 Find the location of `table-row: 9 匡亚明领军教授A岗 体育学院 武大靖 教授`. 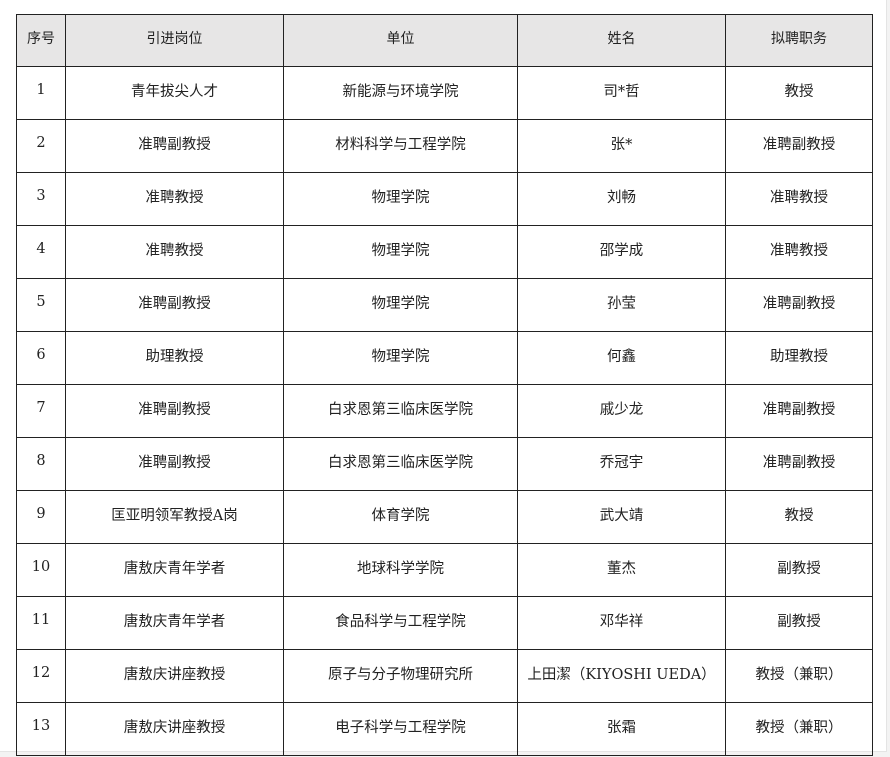

table-row: 9 匡亚明领军教授A岗 体育学院 武大靖 教授 is located at coordinates (444, 517).